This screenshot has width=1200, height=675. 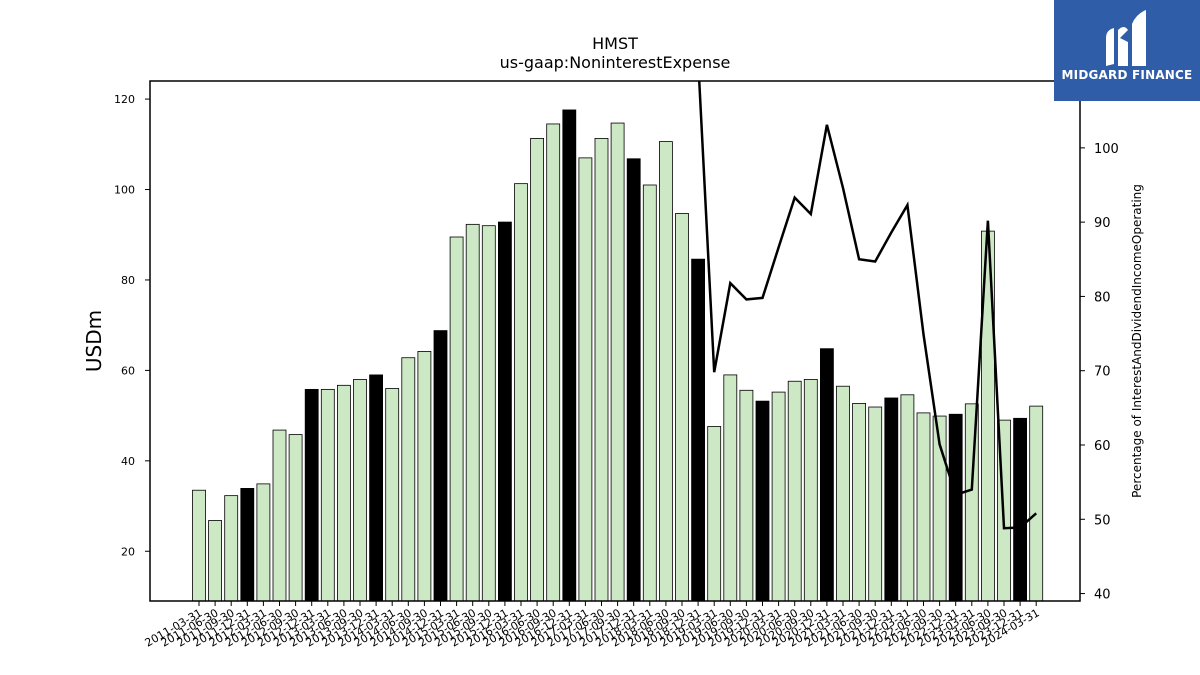 I want to click on y-tick-label: 40, so click(x=128, y=461).